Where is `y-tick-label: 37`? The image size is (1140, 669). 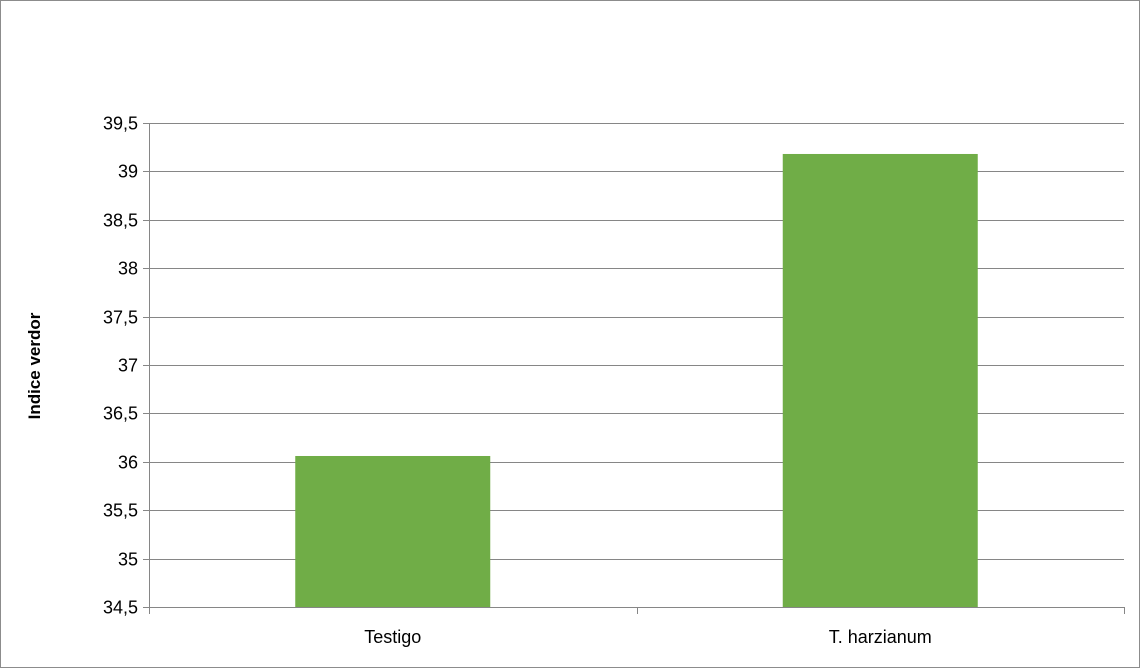 y-tick-label: 37 is located at coordinates (128, 366).